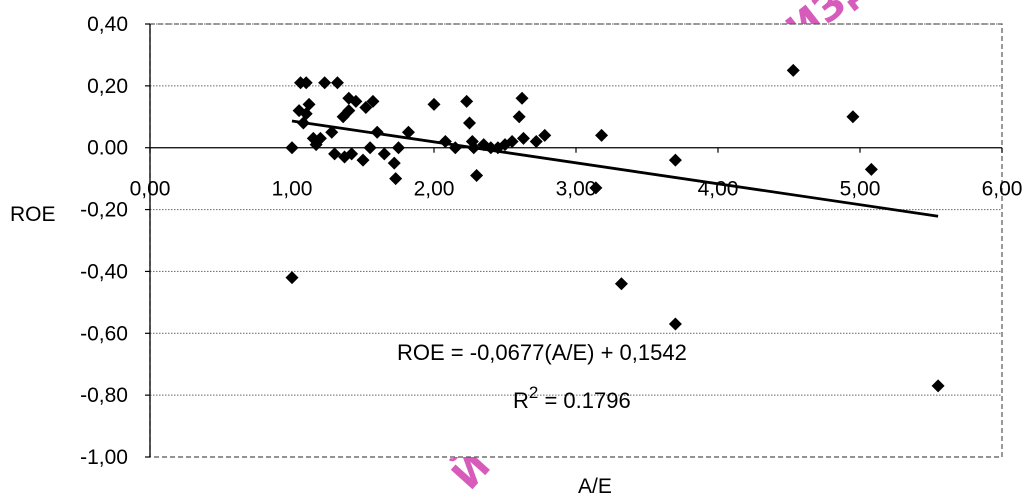  Describe the element at coordinates (104, 271) in the screenshot. I see `y-tick-label: -0,40` at that location.